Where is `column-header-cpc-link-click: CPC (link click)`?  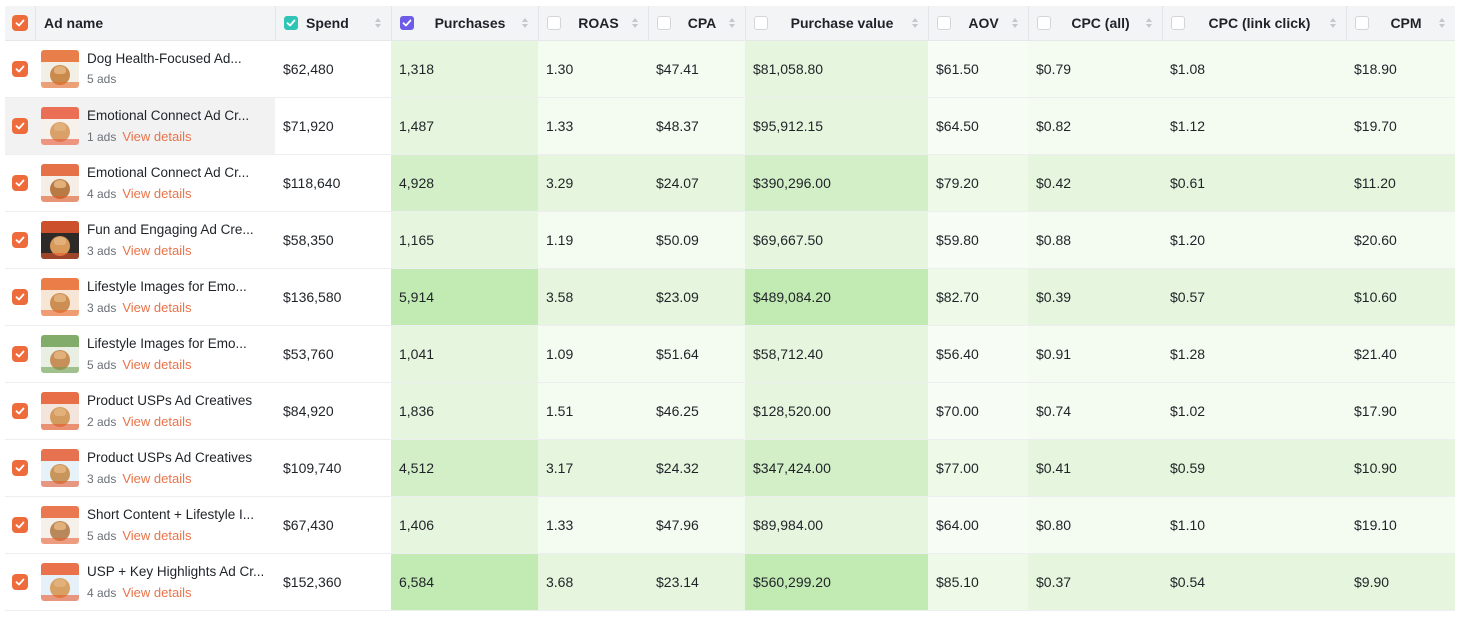
column-header-cpc-link-click: CPC (link click) is located at coordinates (1254, 23).